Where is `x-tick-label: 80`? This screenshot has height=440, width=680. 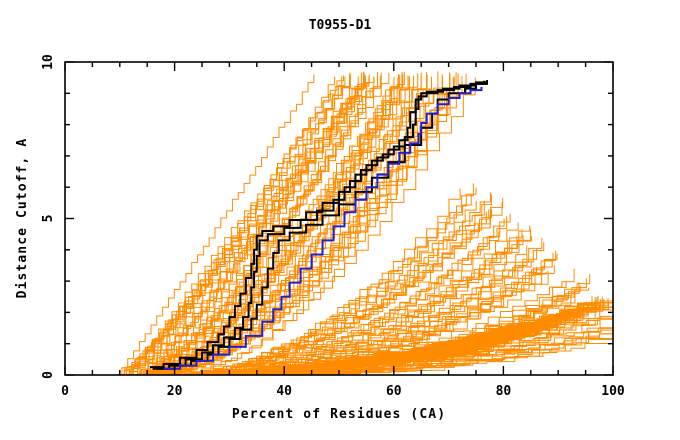 x-tick-label: 80 is located at coordinates (504, 391).